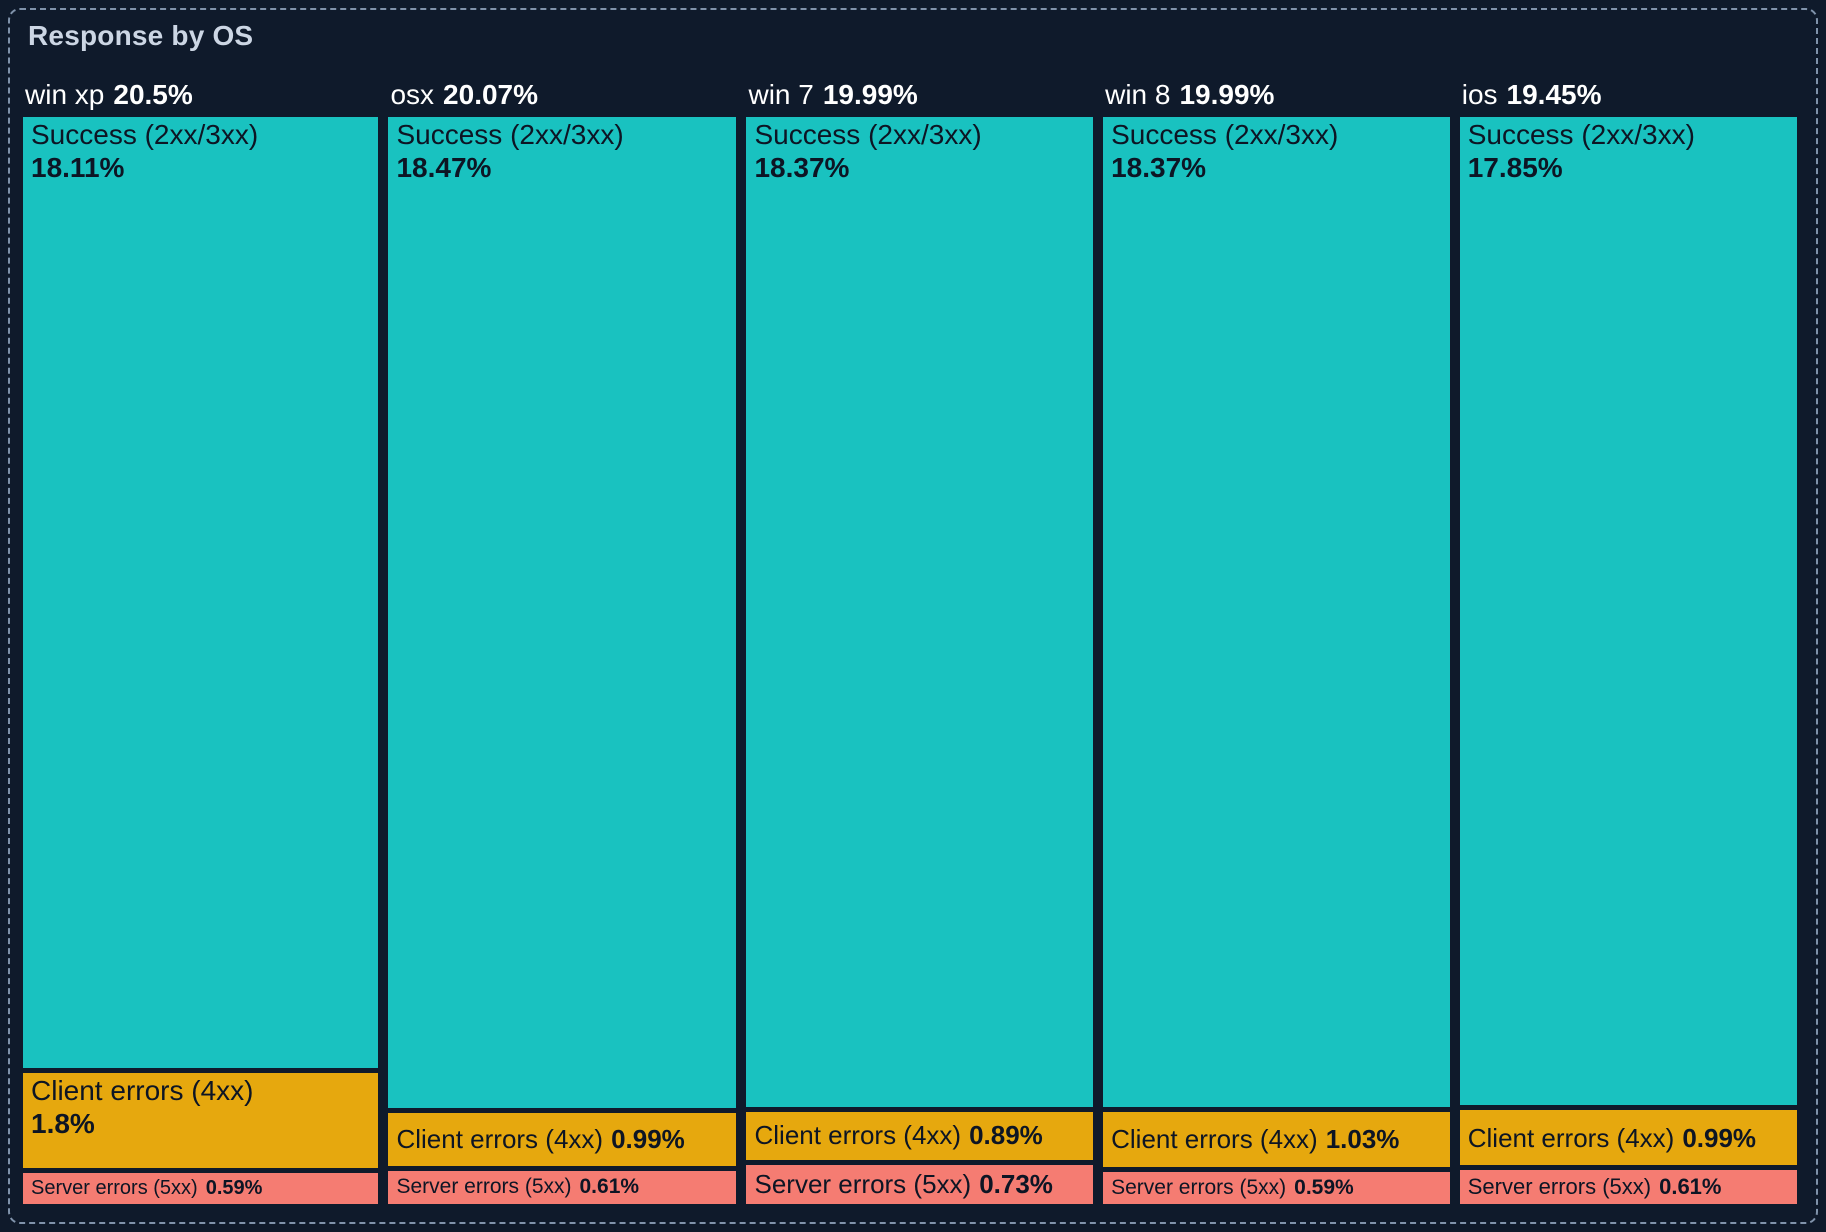 This screenshot has width=1826, height=1232. I want to click on segment-client-osx: Client errors (4xx) 0.99%, so click(562, 1140).